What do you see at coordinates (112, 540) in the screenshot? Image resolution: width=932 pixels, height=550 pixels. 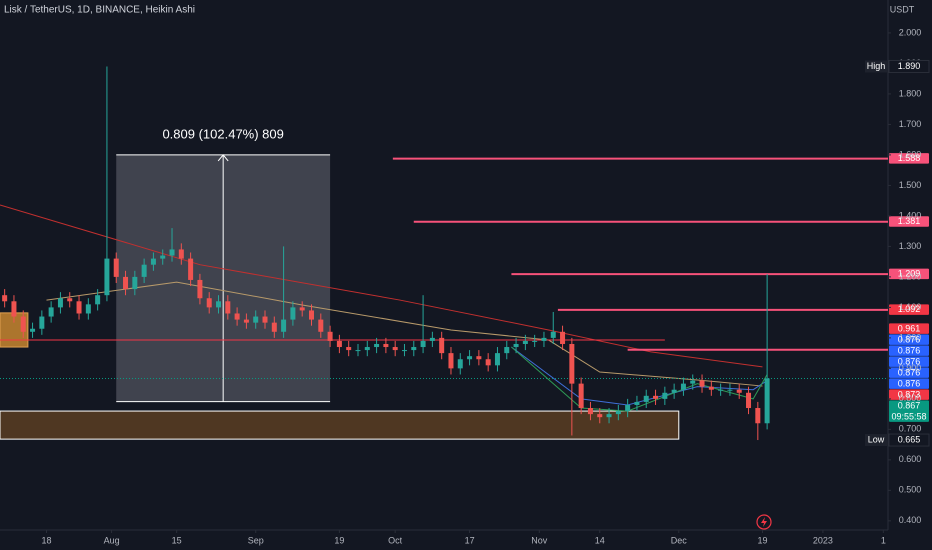 I see `x-tick-label: Aug` at bounding box center [112, 540].